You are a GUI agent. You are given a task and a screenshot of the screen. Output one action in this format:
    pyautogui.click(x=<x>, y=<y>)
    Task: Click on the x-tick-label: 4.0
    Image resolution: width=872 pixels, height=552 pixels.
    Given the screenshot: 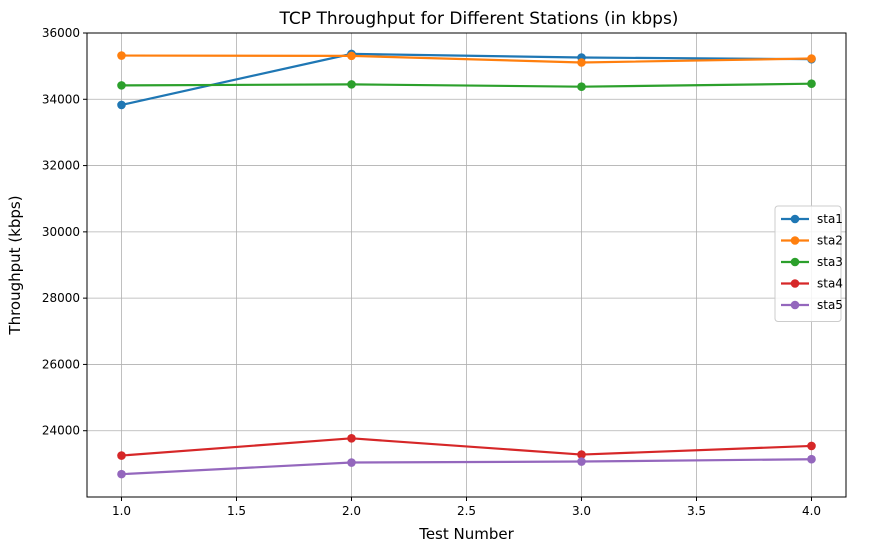 What is the action you would take?
    pyautogui.click(x=811, y=511)
    